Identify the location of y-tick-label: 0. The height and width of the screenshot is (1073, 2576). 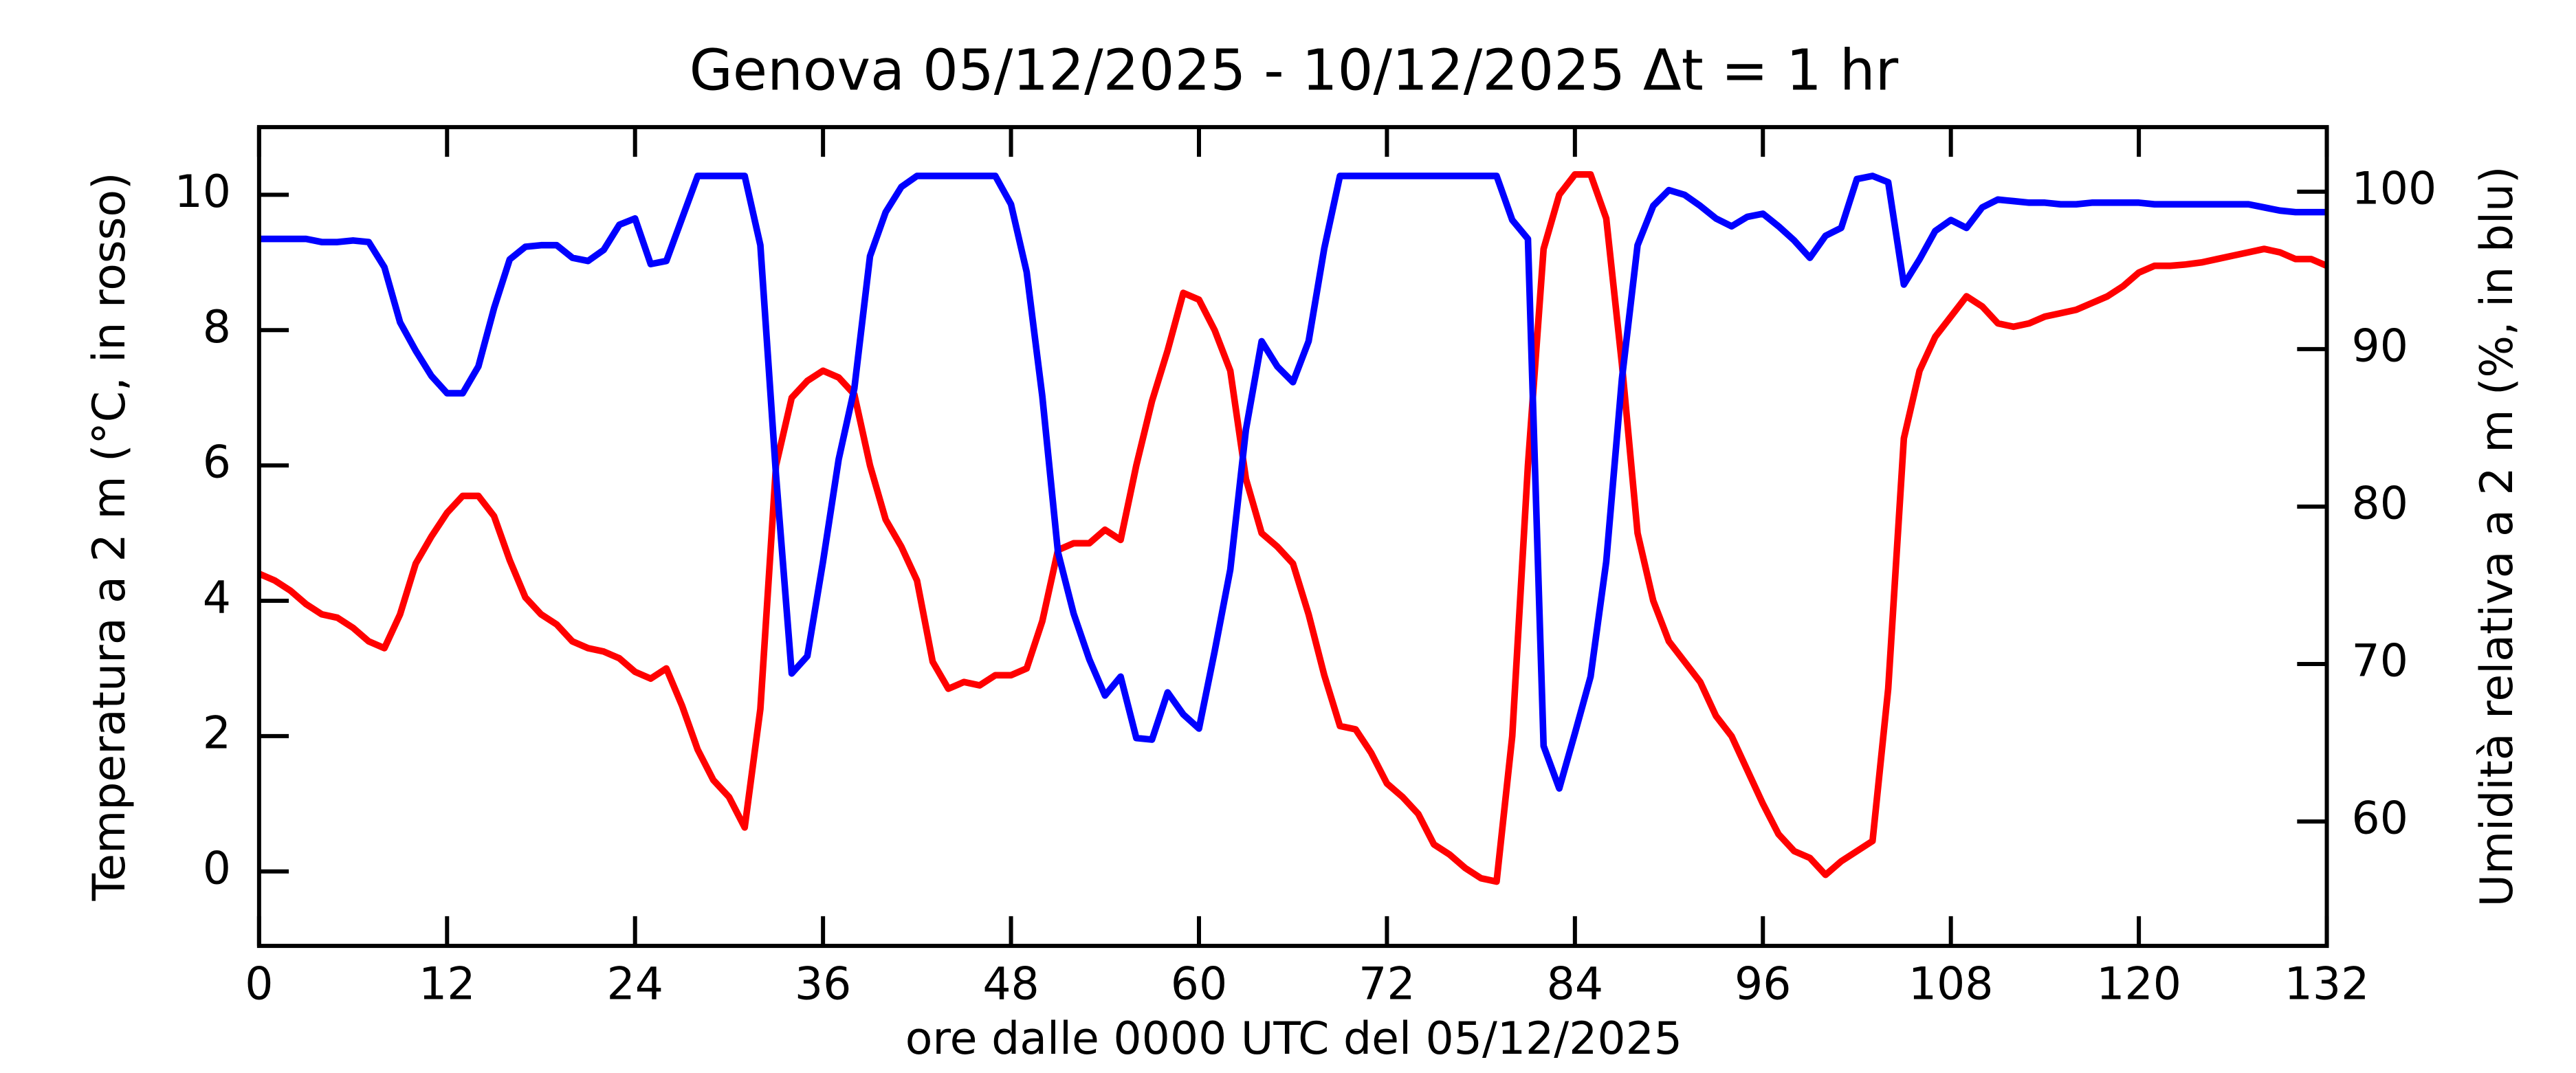
(217, 868).